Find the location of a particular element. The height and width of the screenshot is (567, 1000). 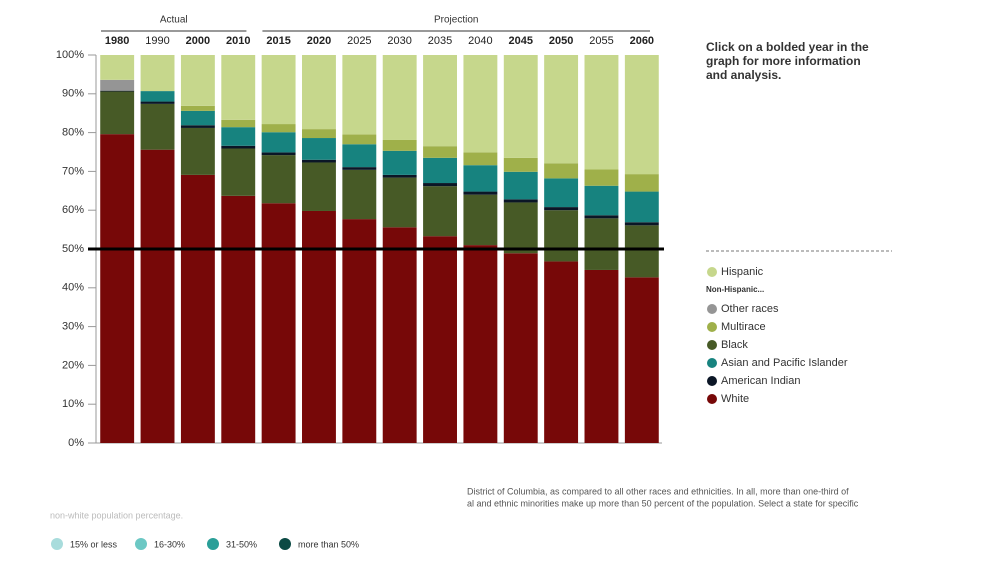

legend-label: Black is located at coordinates (734, 345).